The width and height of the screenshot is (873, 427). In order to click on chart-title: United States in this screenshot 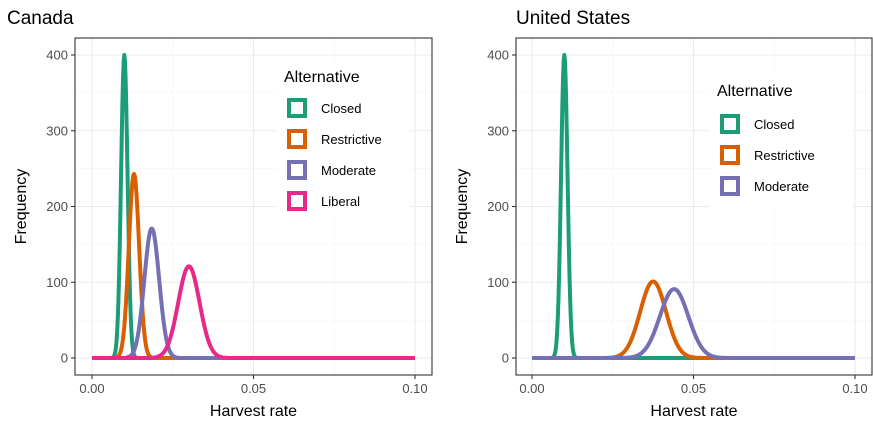, I will do `click(573, 18)`.